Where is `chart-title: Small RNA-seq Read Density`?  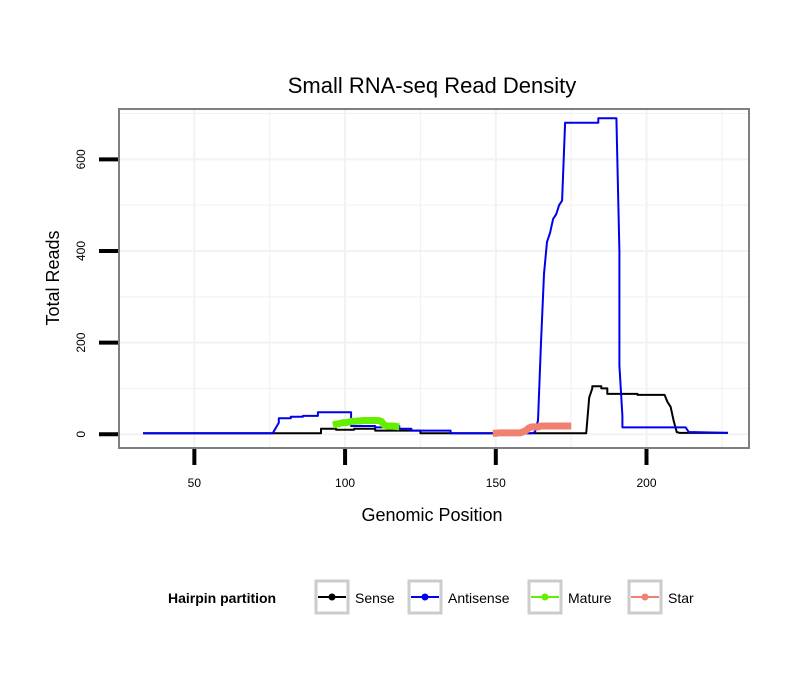 chart-title: Small RNA-seq Read Density is located at coordinates (432, 85).